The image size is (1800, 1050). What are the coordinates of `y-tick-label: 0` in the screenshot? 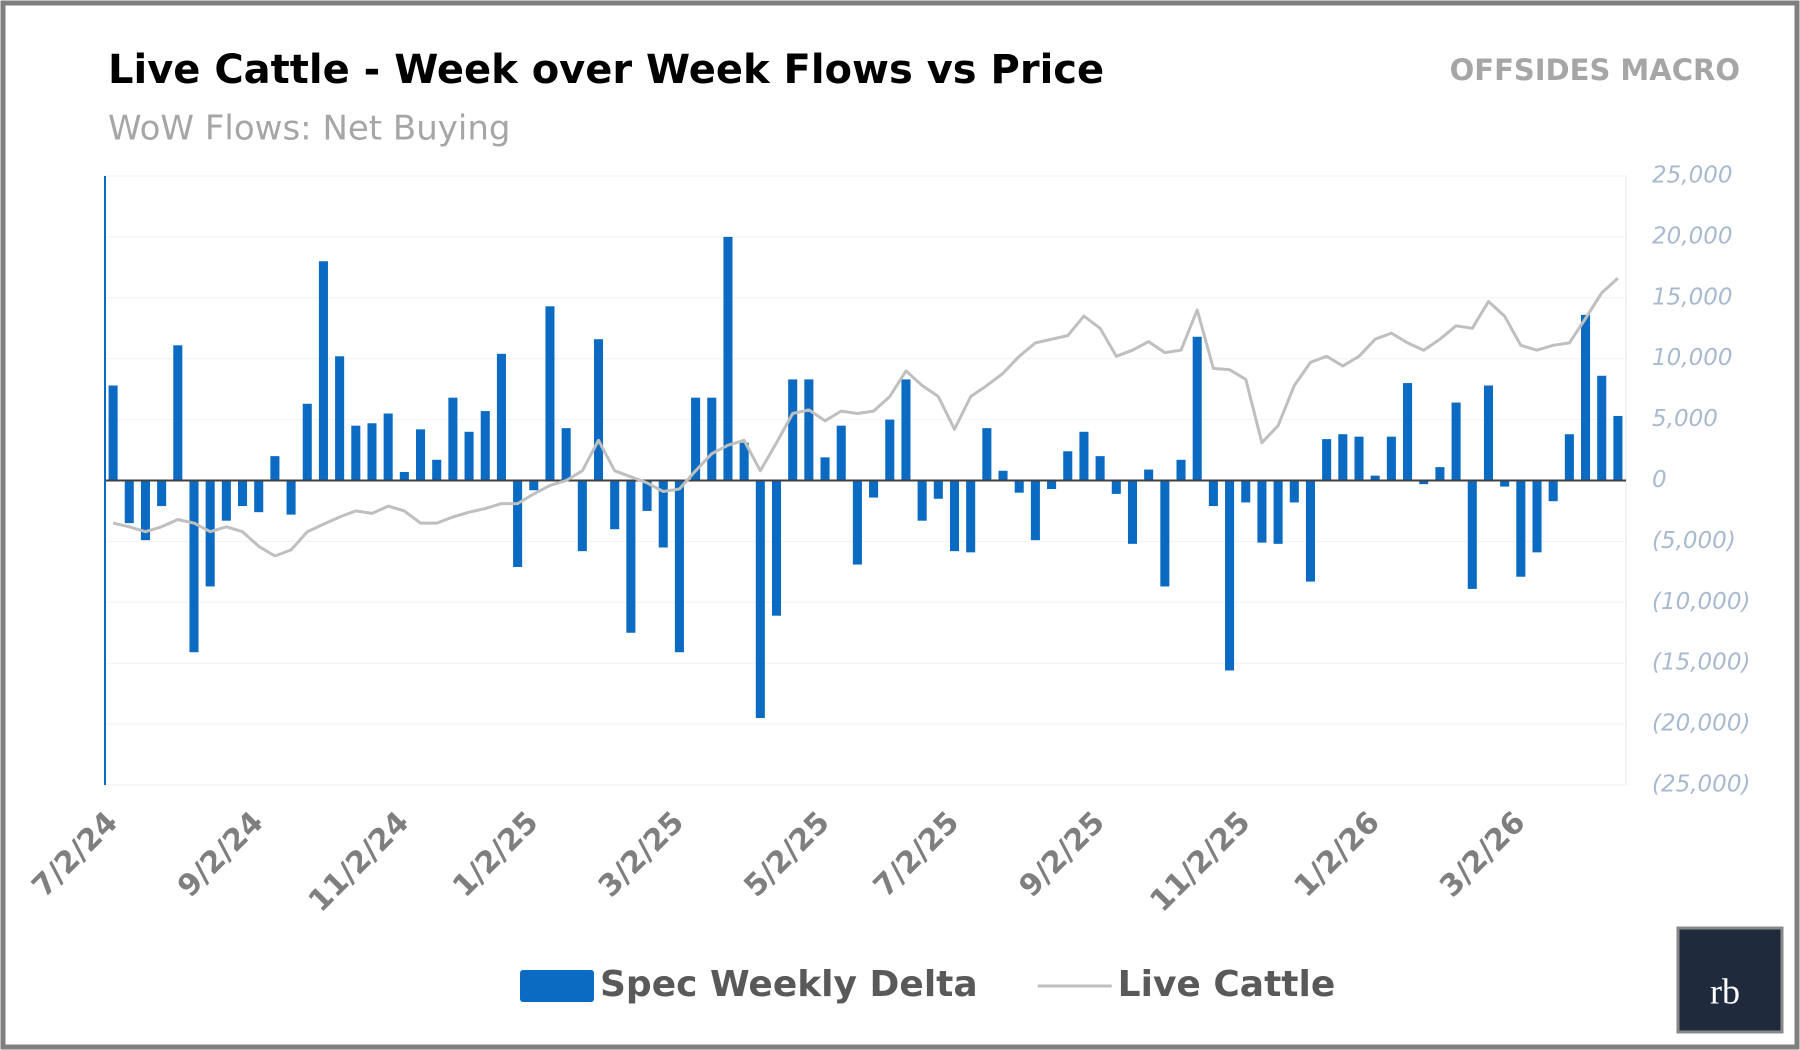 It's located at (1659, 480).